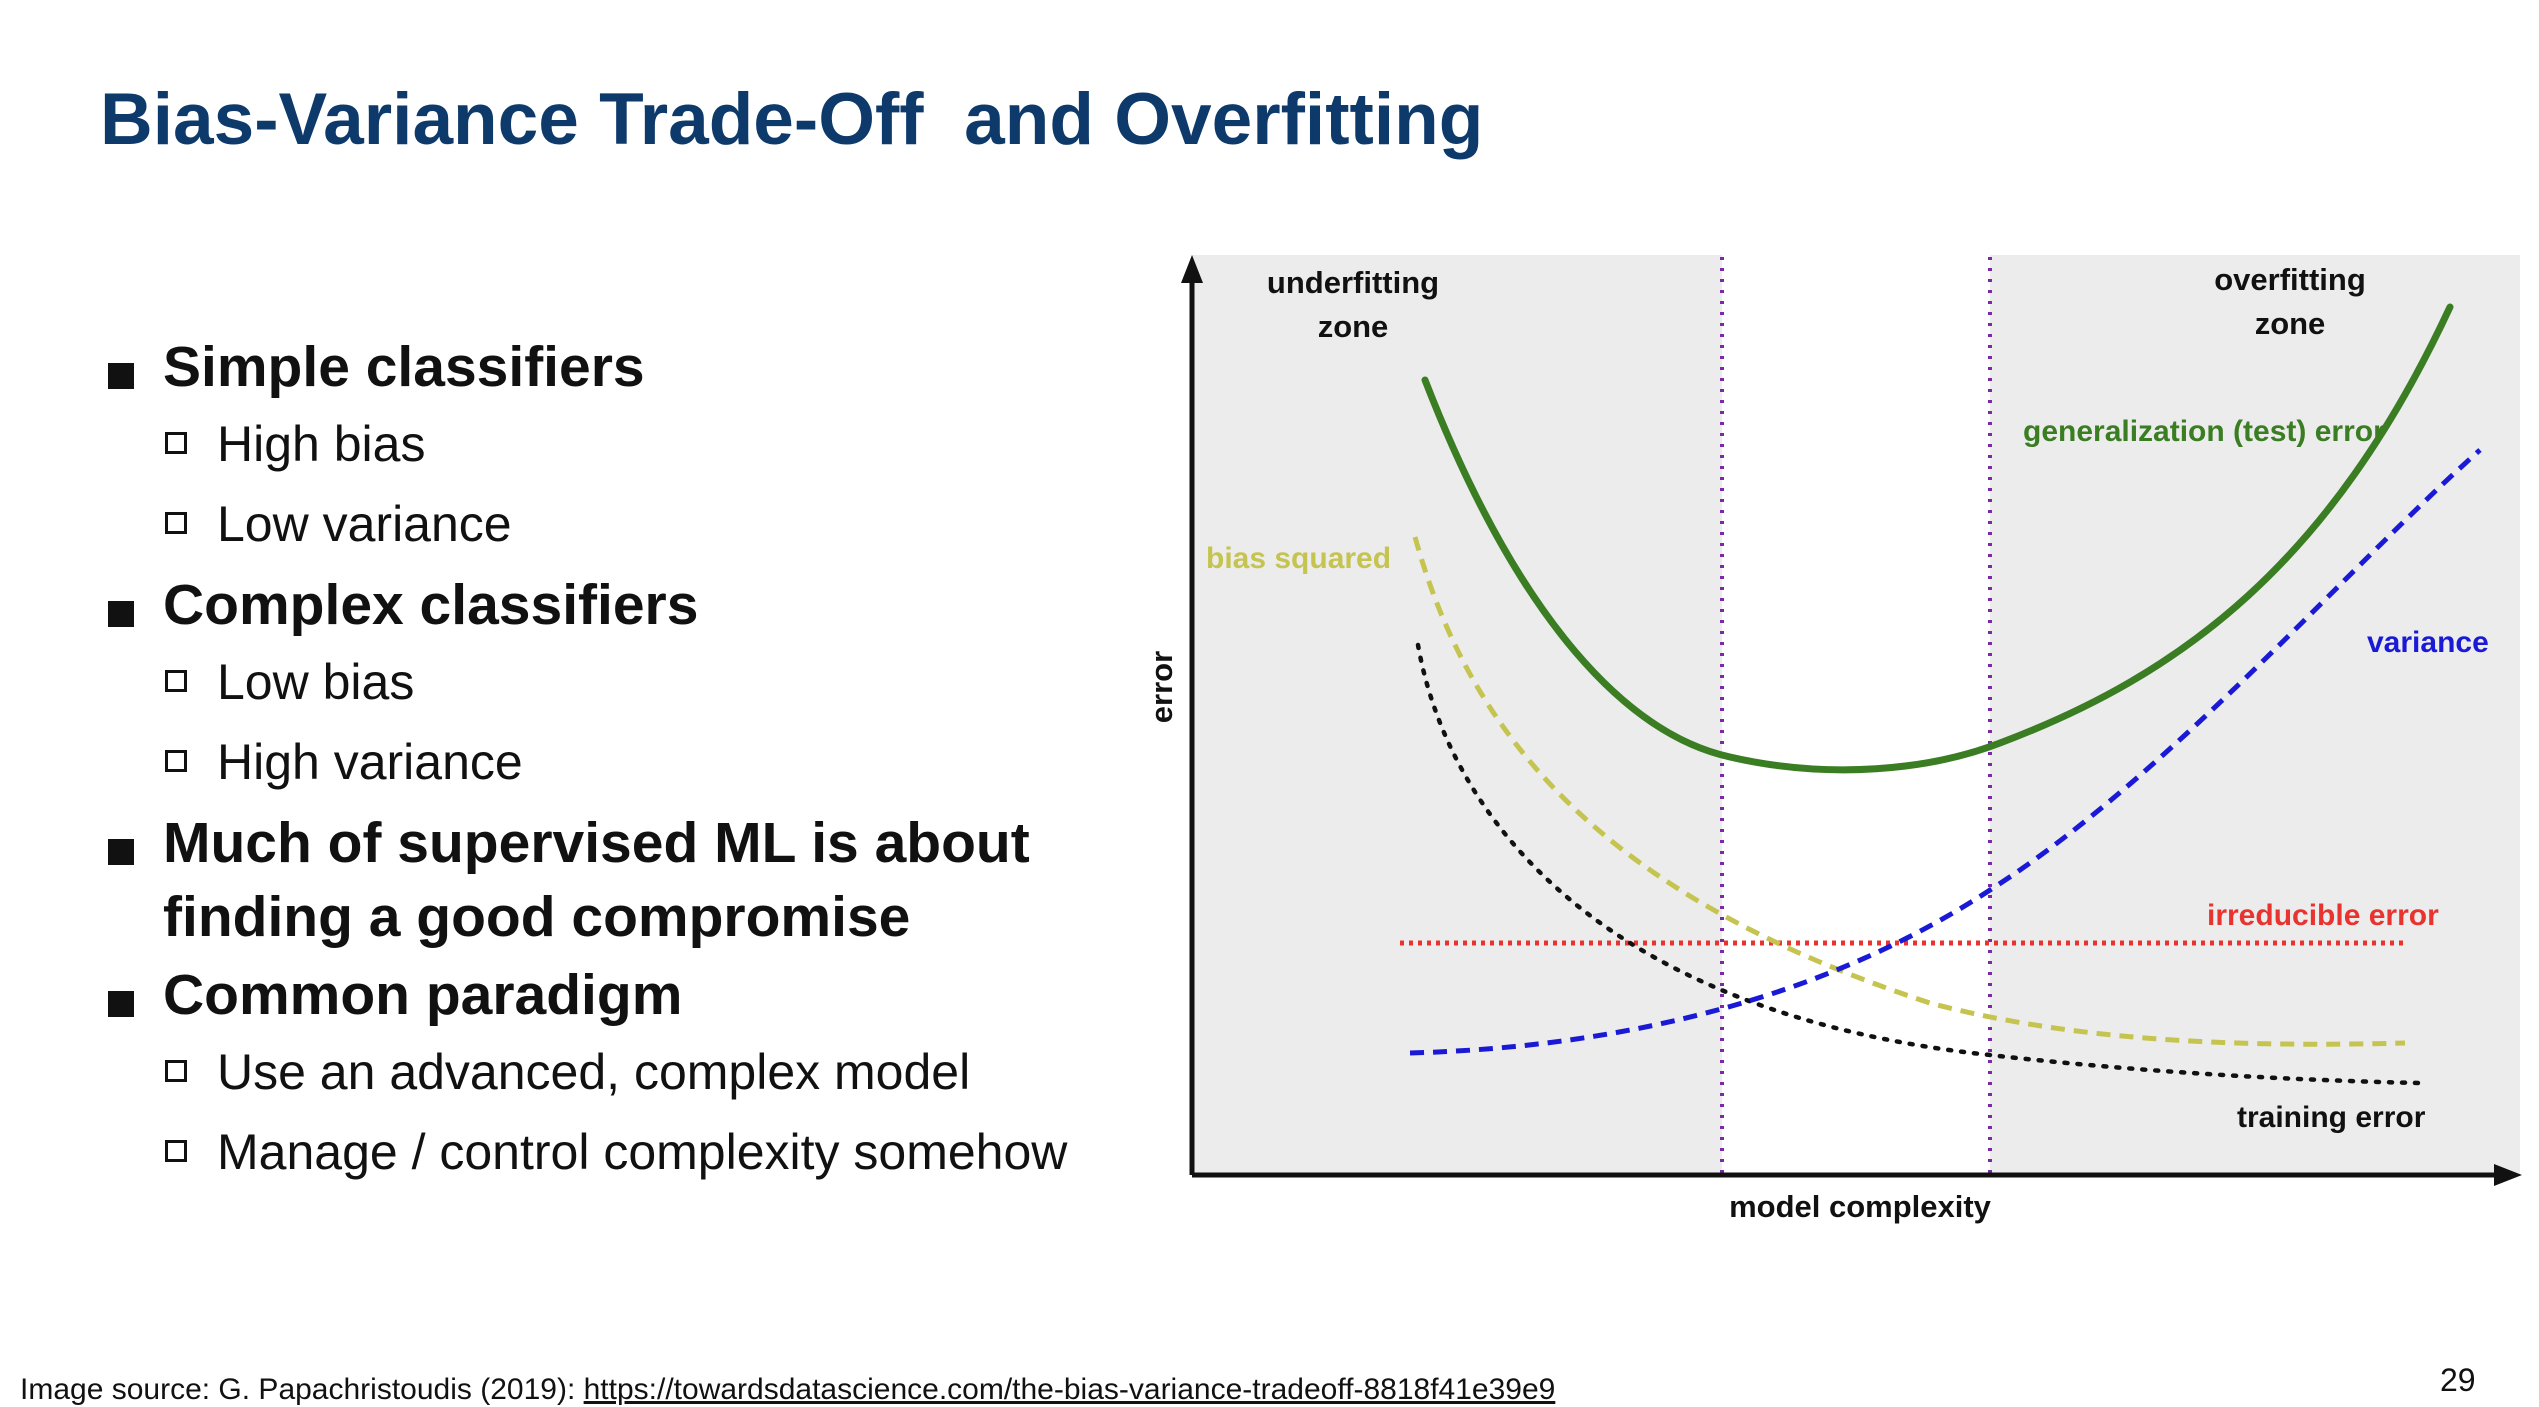 The height and width of the screenshot is (1407, 2539). What do you see at coordinates (302, 1389) in the screenshot?
I see `image-source-prefix: Image source: G. Papachristoudis (2019):` at bounding box center [302, 1389].